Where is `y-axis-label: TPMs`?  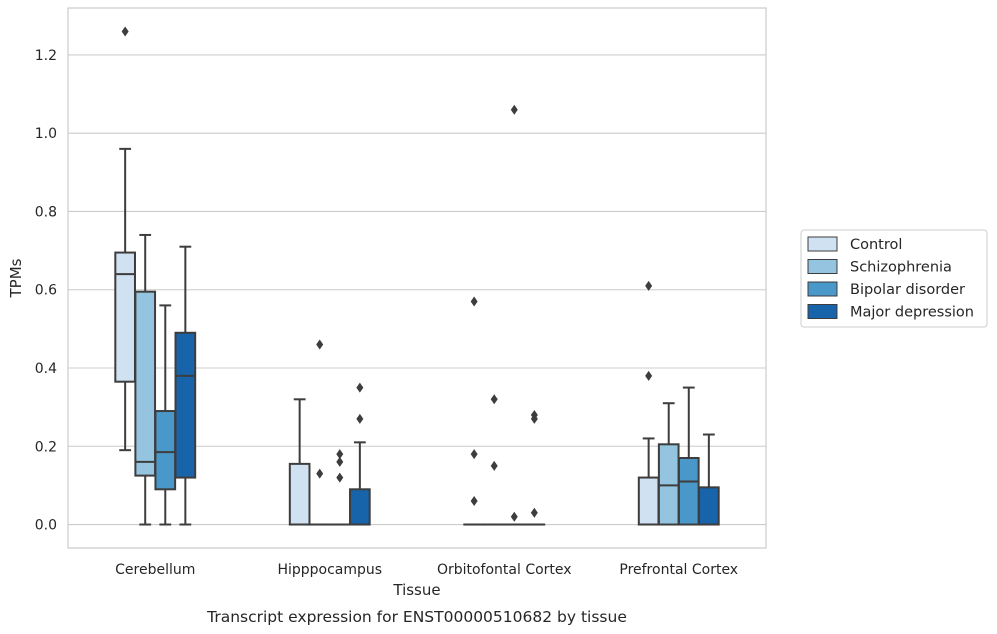
y-axis-label: TPMs is located at coordinates (16, 278).